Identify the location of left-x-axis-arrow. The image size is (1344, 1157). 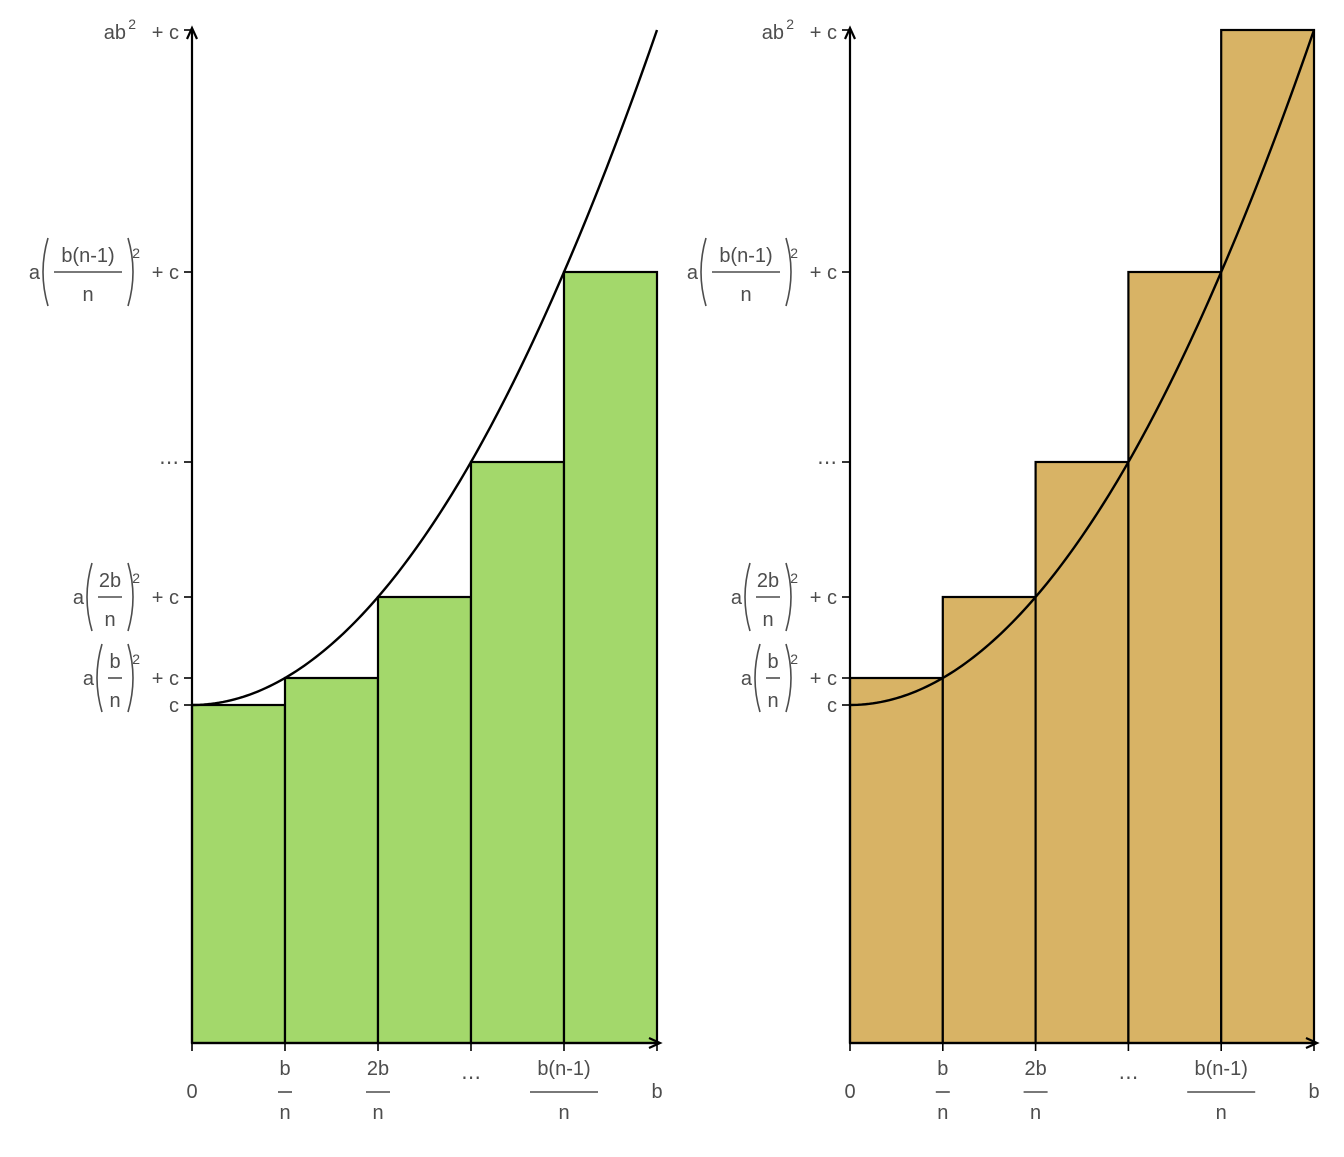
(655, 1043).